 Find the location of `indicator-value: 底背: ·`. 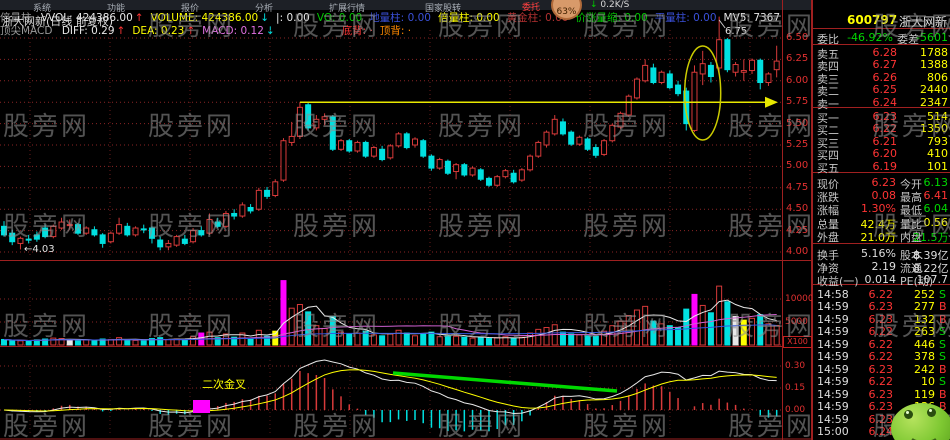

indicator-value: 底背: · is located at coordinates (357, 31).